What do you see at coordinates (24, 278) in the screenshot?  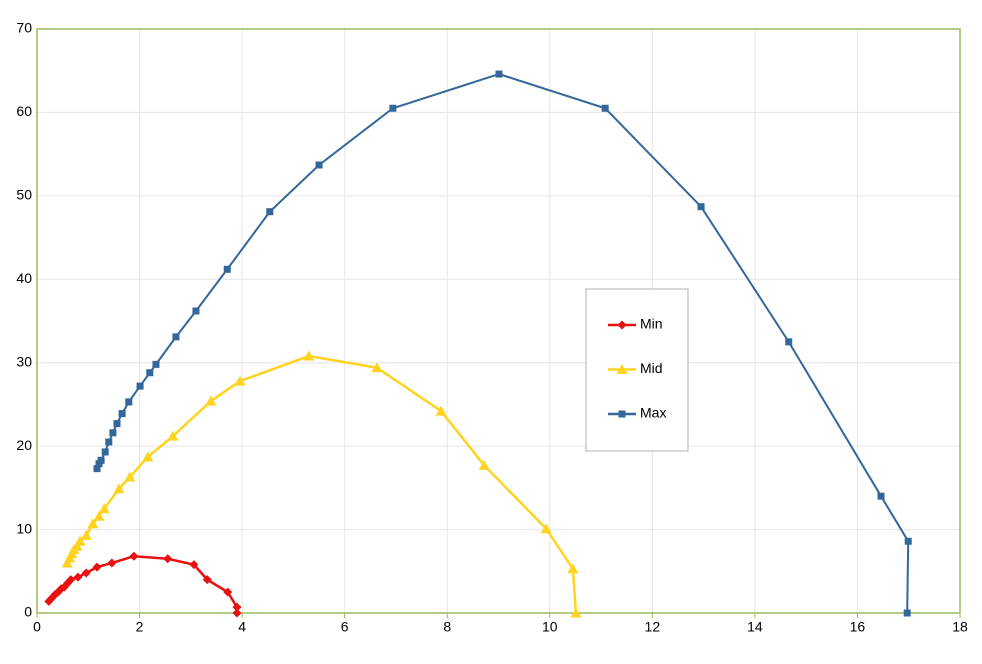 I see `y-tick-label: 40` at bounding box center [24, 278].